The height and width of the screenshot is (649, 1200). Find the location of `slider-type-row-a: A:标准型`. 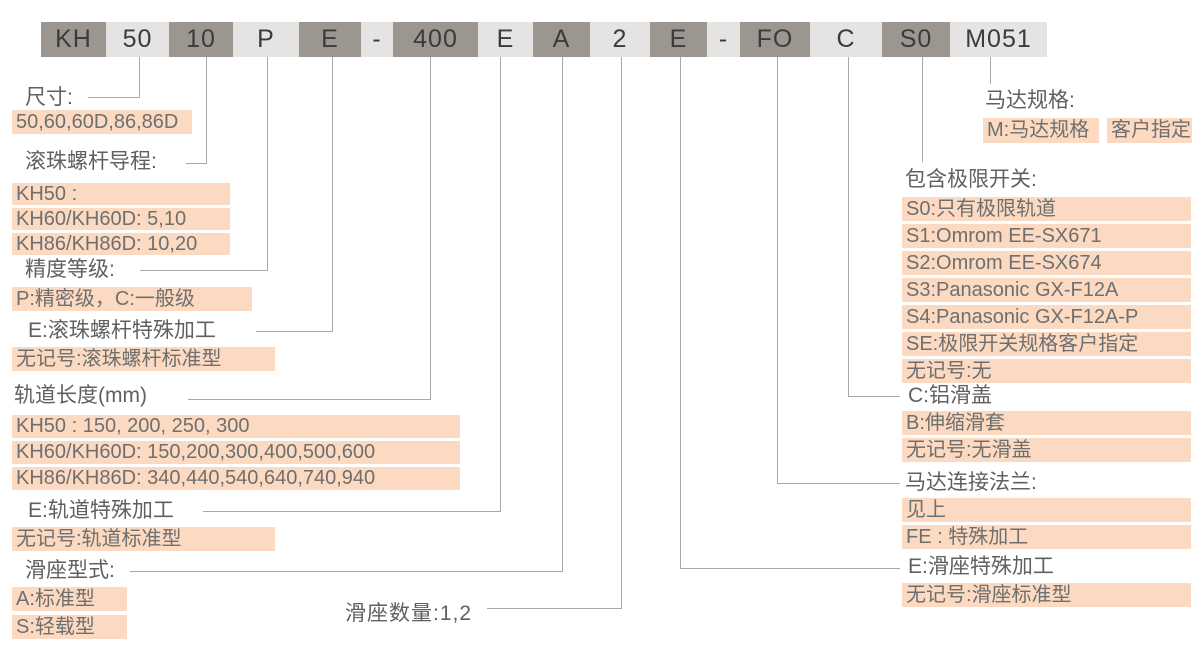

slider-type-row-a: A:标准型 is located at coordinates (69, 599).